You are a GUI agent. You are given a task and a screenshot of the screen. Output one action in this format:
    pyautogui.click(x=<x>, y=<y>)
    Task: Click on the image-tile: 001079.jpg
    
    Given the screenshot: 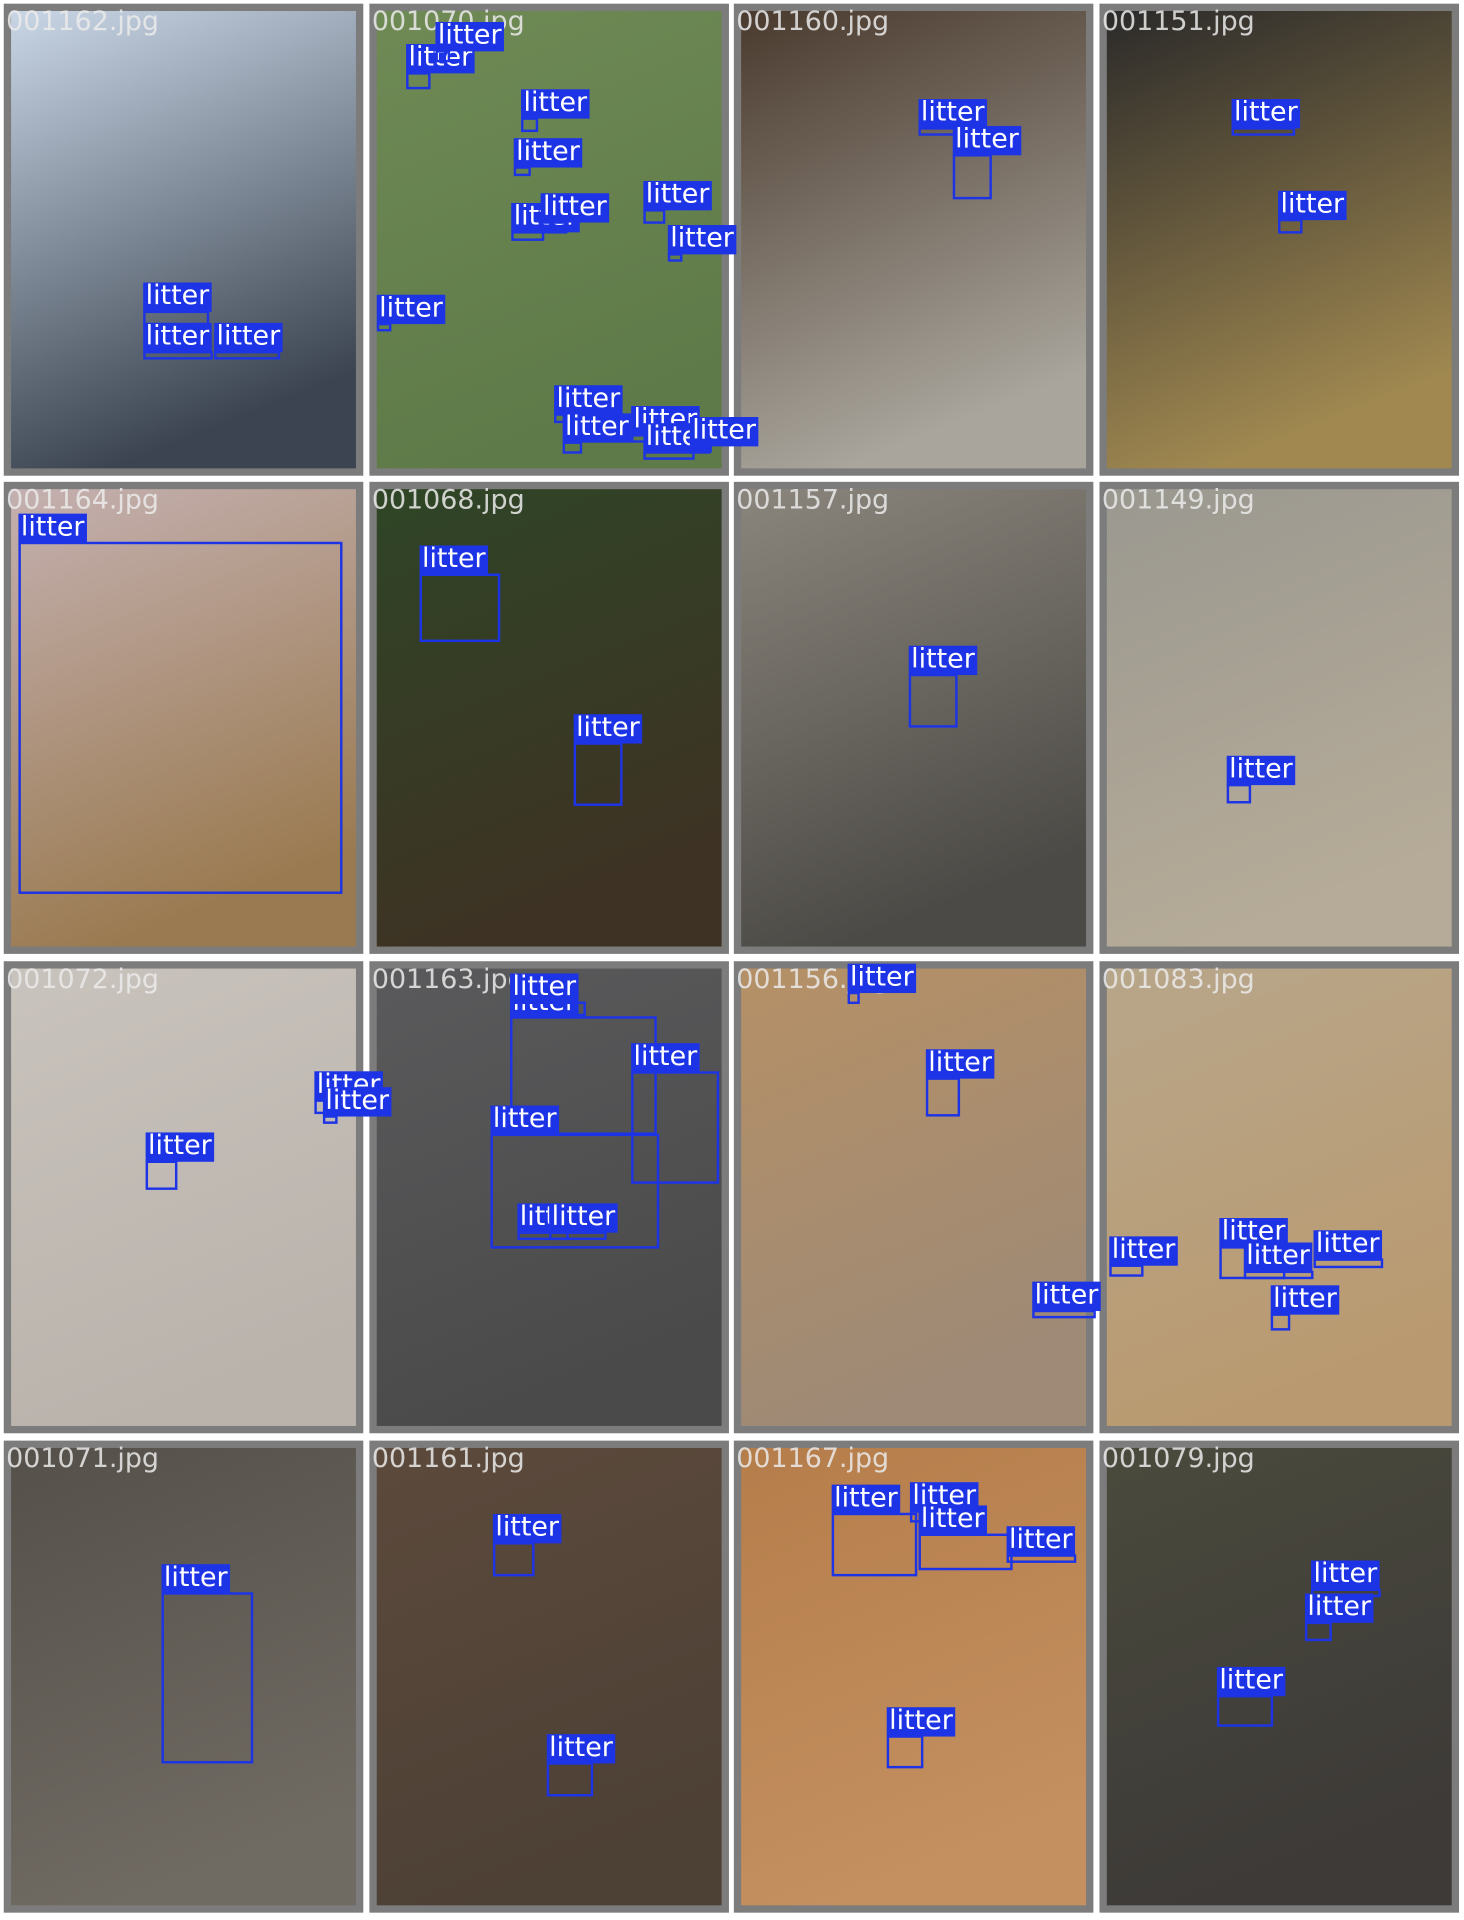 What is the action you would take?
    pyautogui.click(x=1279, y=1676)
    